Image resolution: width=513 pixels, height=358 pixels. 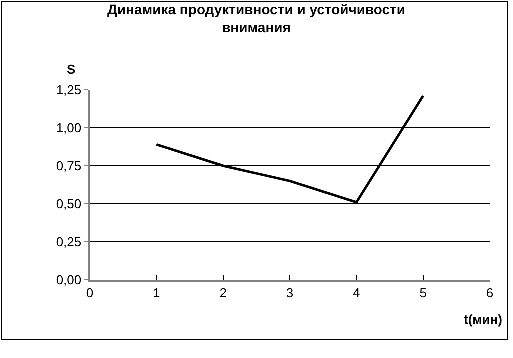 What do you see at coordinates (223, 292) in the screenshot?
I see `x-tick-label: 2` at bounding box center [223, 292].